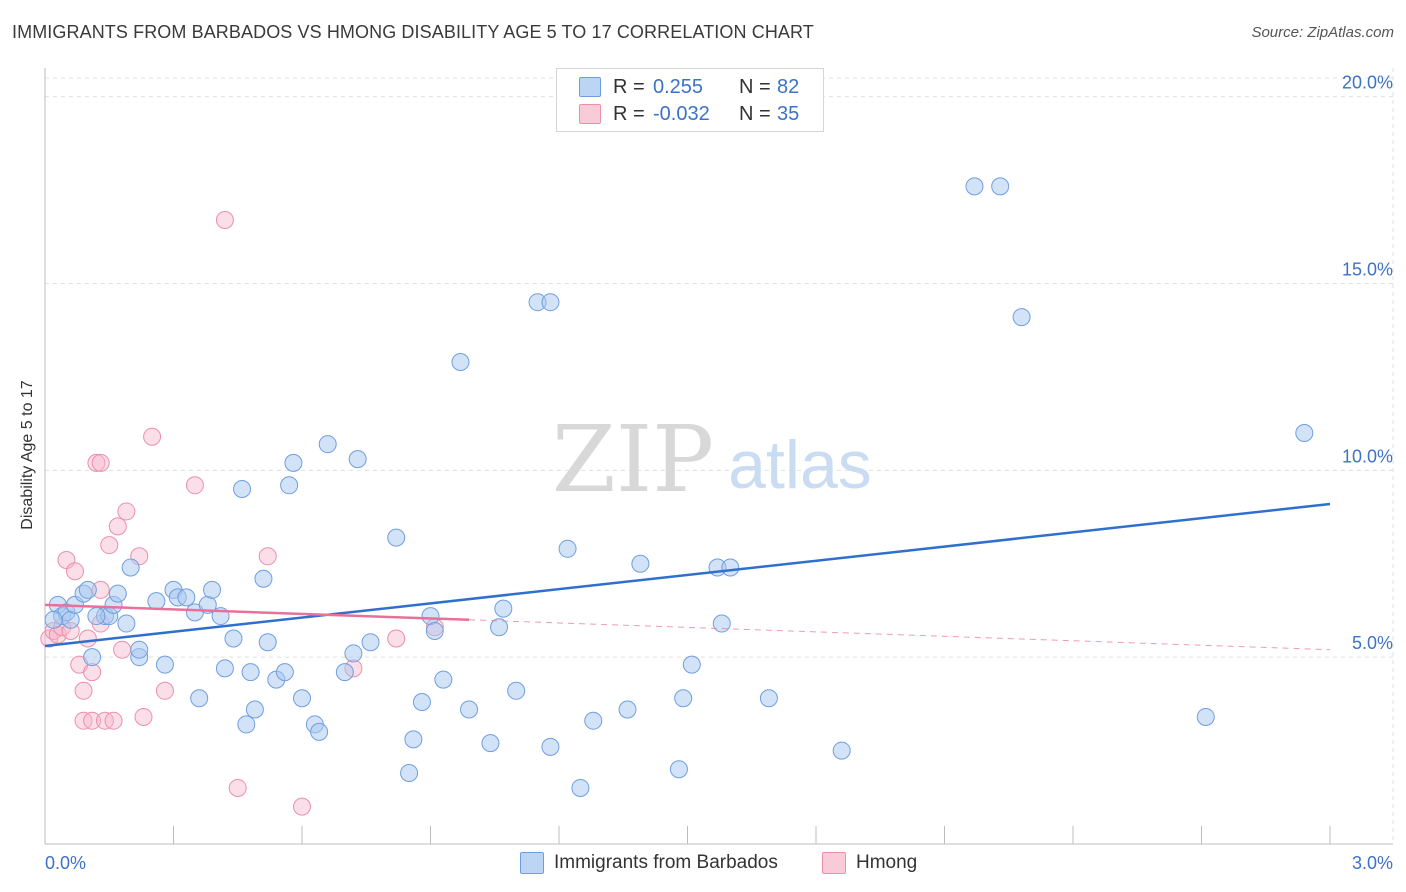  Describe the element at coordinates (1367, 270) in the screenshot. I see `y-tick-label: 15.0%` at that location.